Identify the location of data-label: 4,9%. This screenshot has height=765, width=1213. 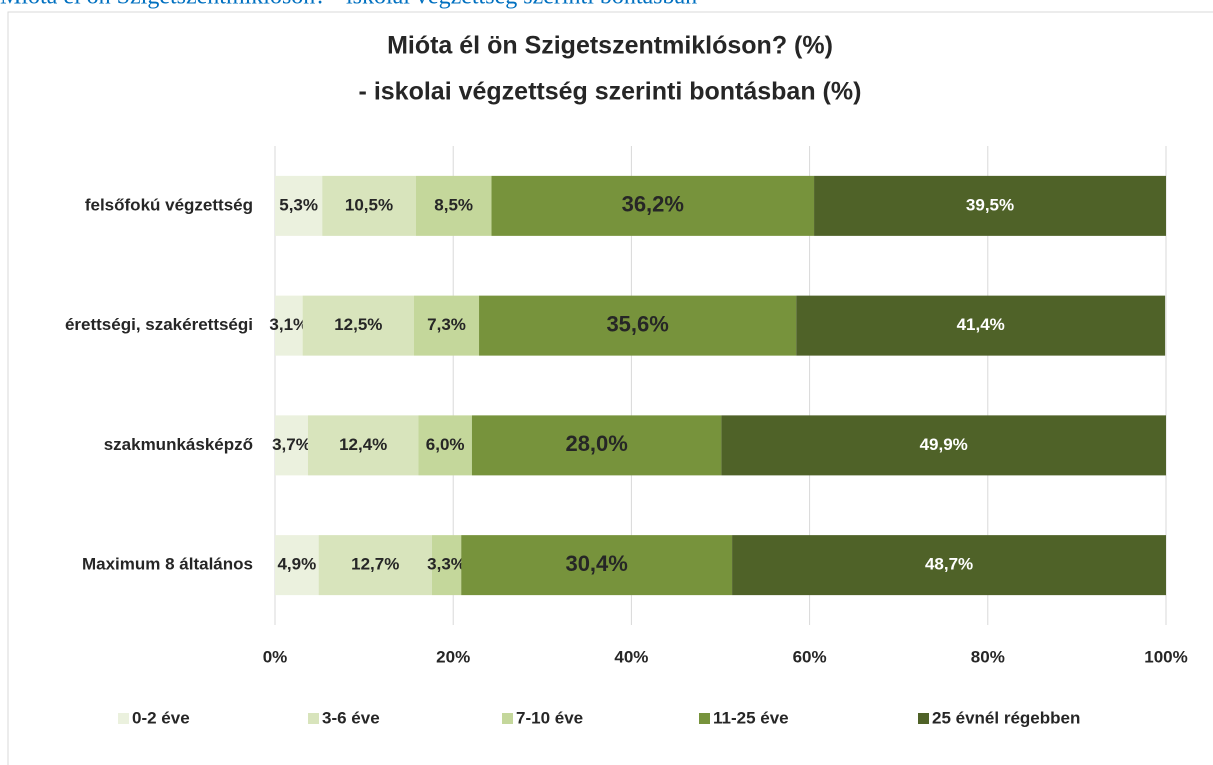
(296, 564).